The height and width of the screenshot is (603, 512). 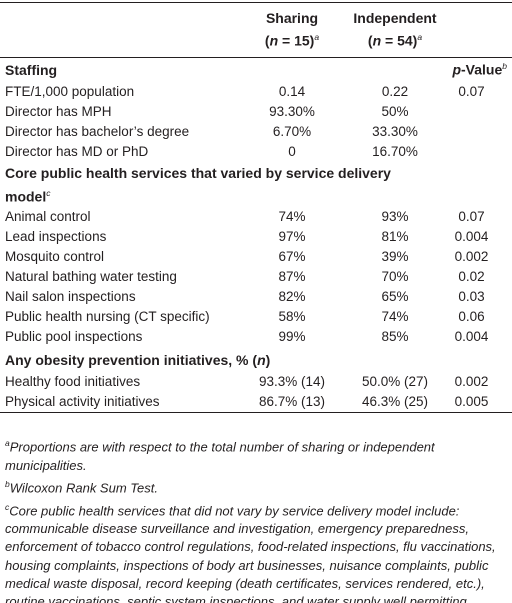 I want to click on text-segment: Sharing, so click(x=292, y=18).